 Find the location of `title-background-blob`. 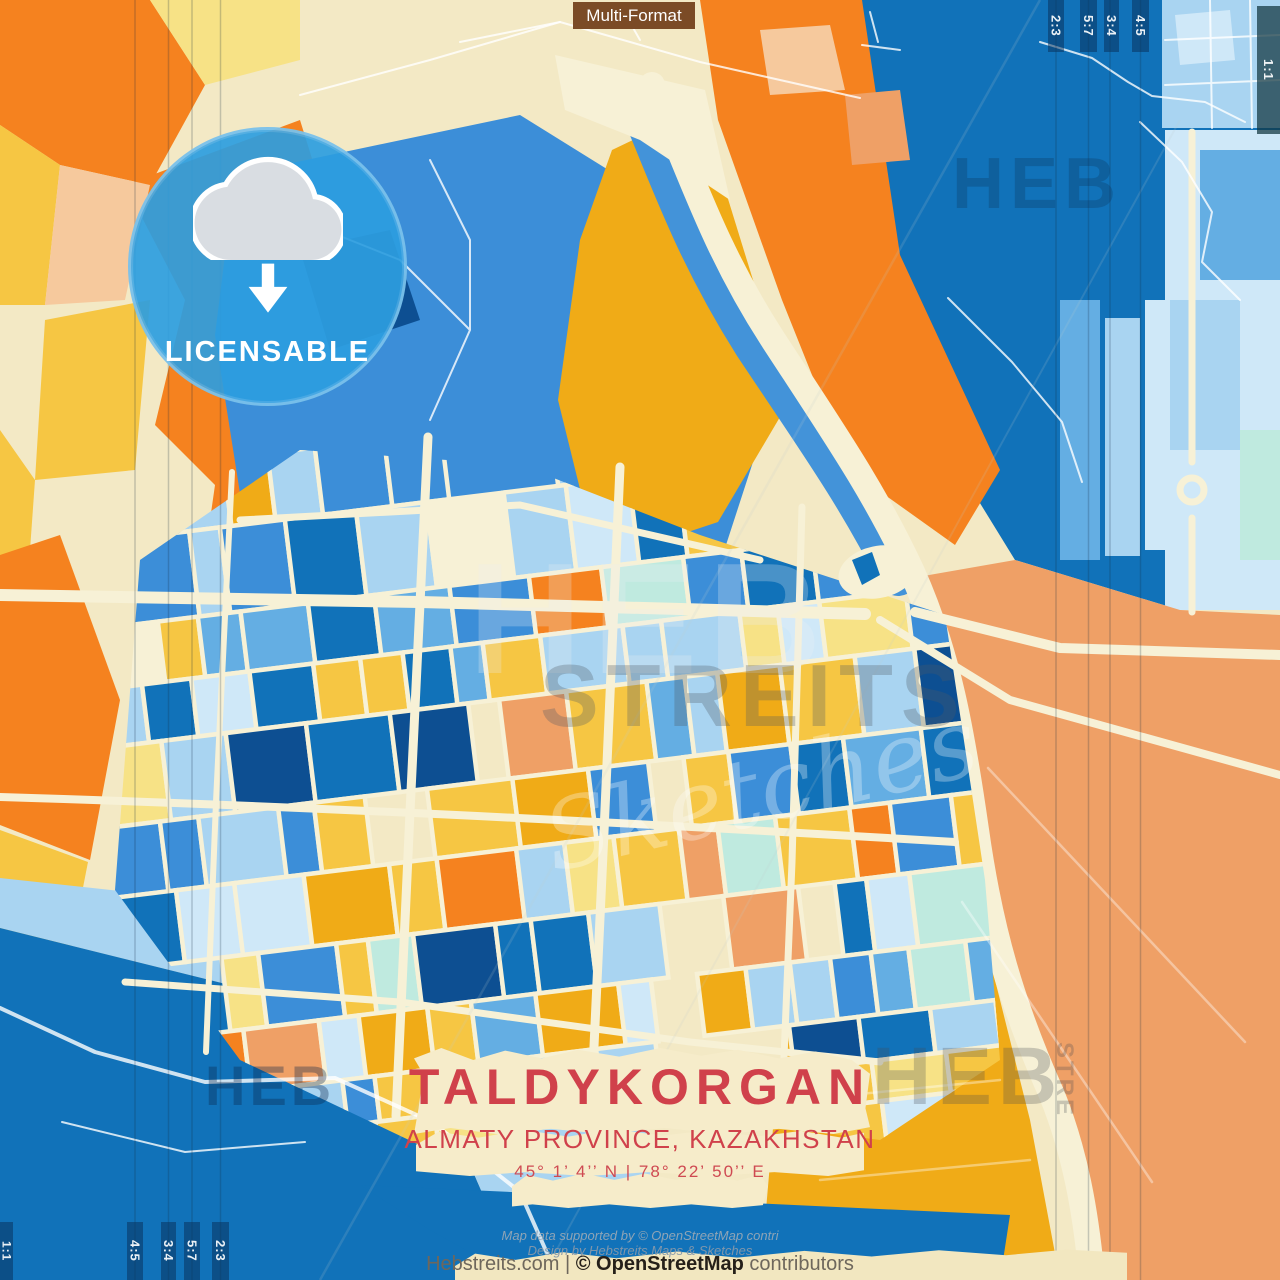

title-background-blob is located at coordinates (642, 1091).